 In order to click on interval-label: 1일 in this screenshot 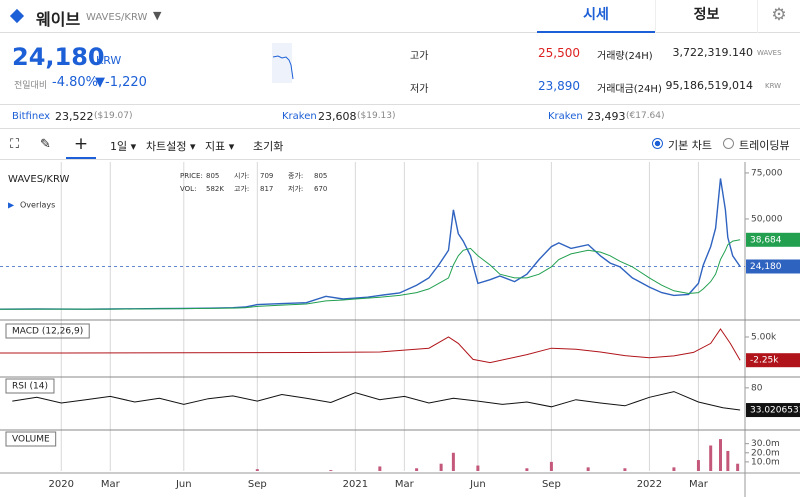, I will do `click(119, 146)`.